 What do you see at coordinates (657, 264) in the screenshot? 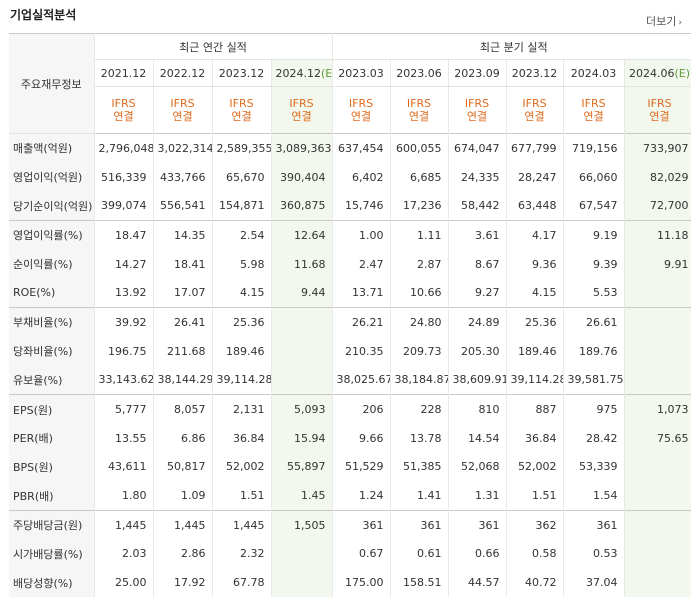
I see `table-cell: 9.91` at bounding box center [657, 264].